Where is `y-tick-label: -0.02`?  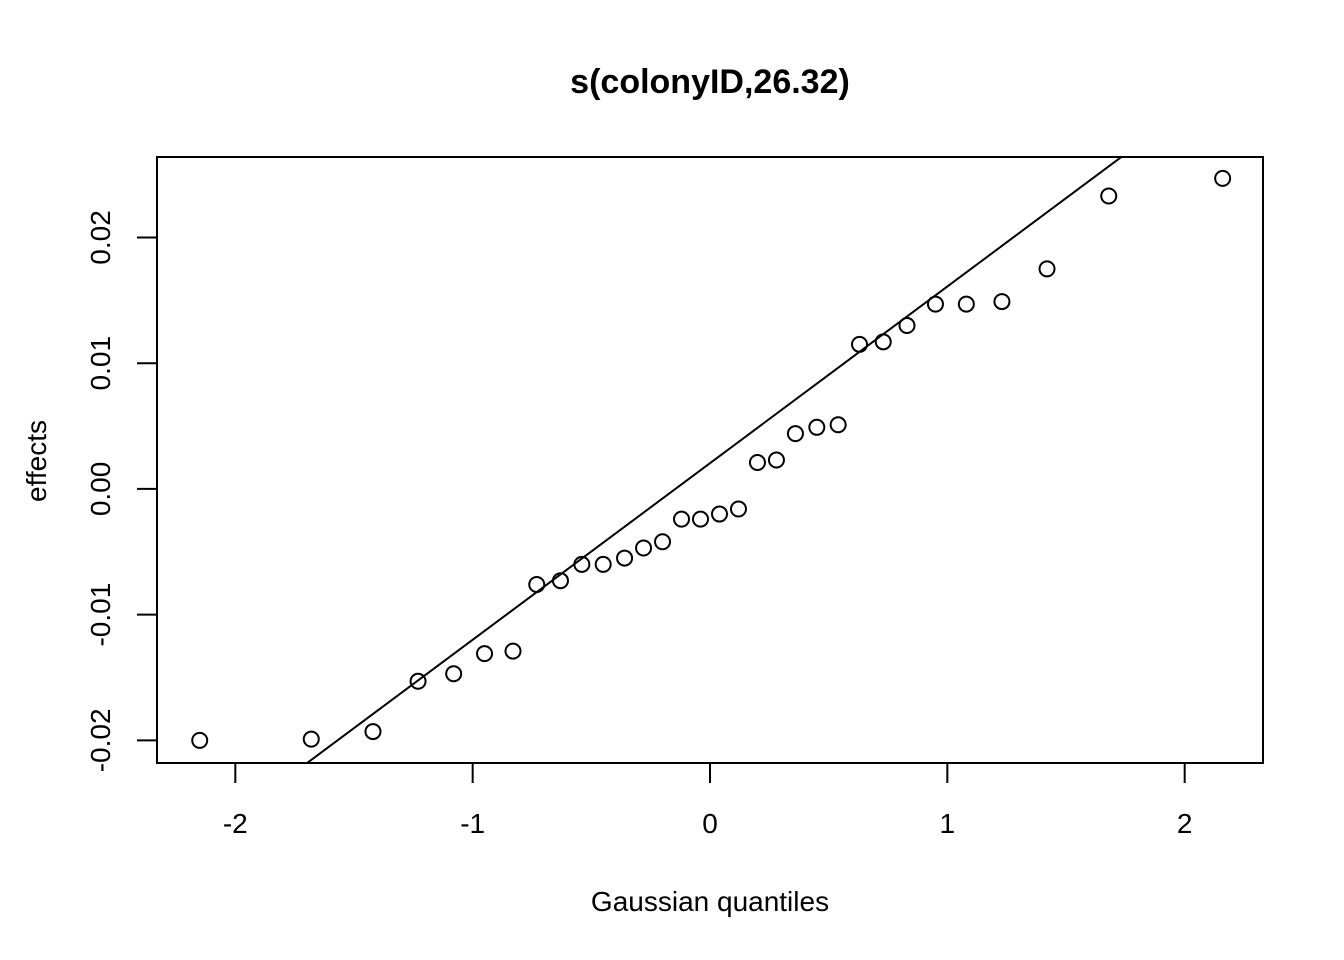
y-tick-label: -0.02 is located at coordinates (100, 740).